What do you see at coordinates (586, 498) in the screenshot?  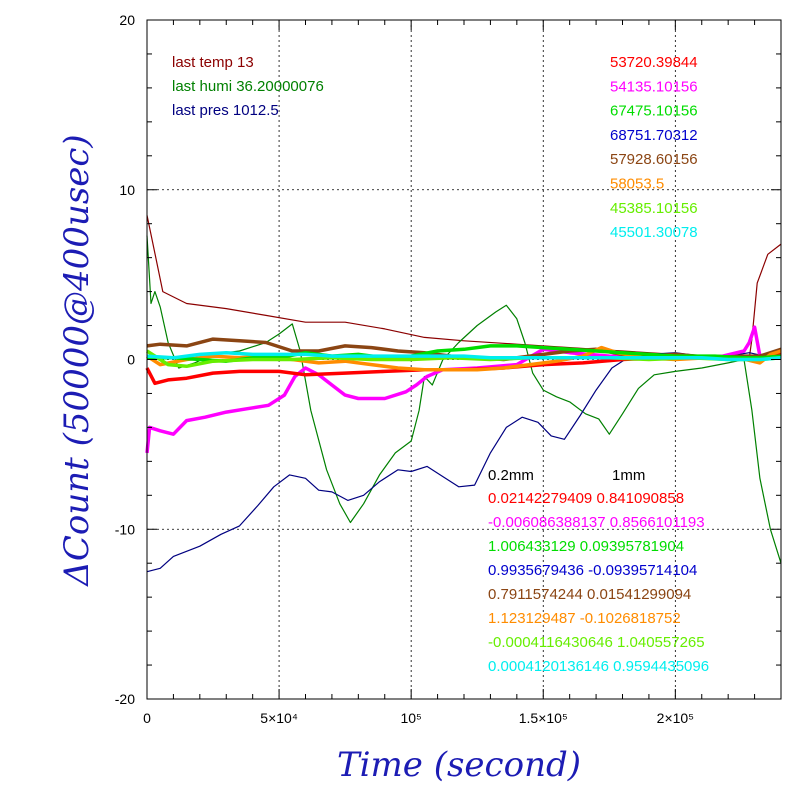 I see `coefficient-label: 0.02142279409 0.841090858` at bounding box center [586, 498].